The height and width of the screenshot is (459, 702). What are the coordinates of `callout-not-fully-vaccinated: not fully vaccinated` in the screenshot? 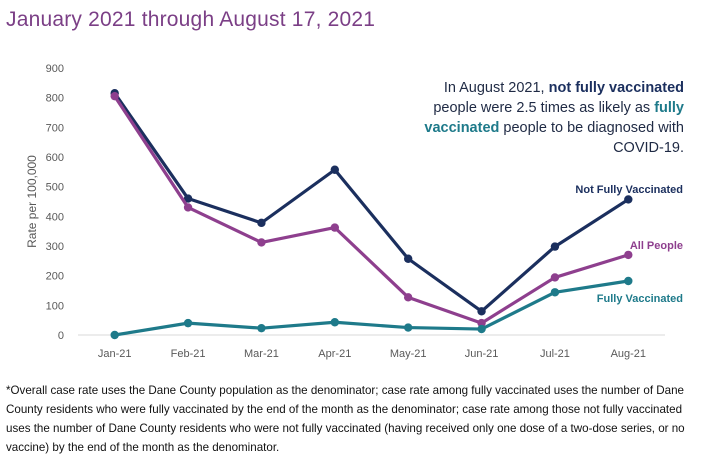 It's located at (616, 88).